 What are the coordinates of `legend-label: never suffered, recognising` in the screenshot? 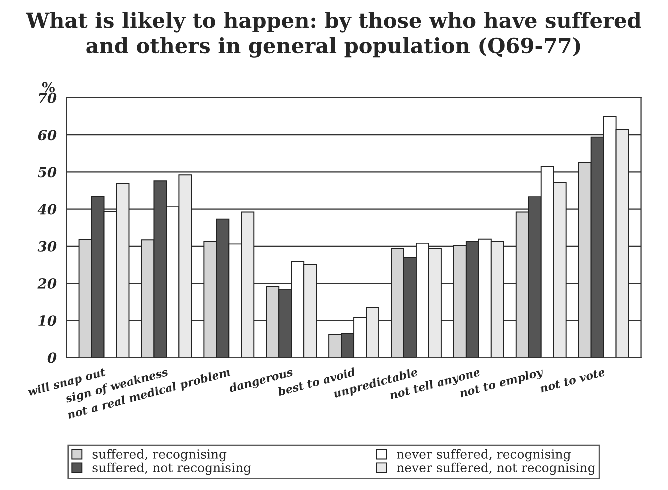 It's located at (484, 455).